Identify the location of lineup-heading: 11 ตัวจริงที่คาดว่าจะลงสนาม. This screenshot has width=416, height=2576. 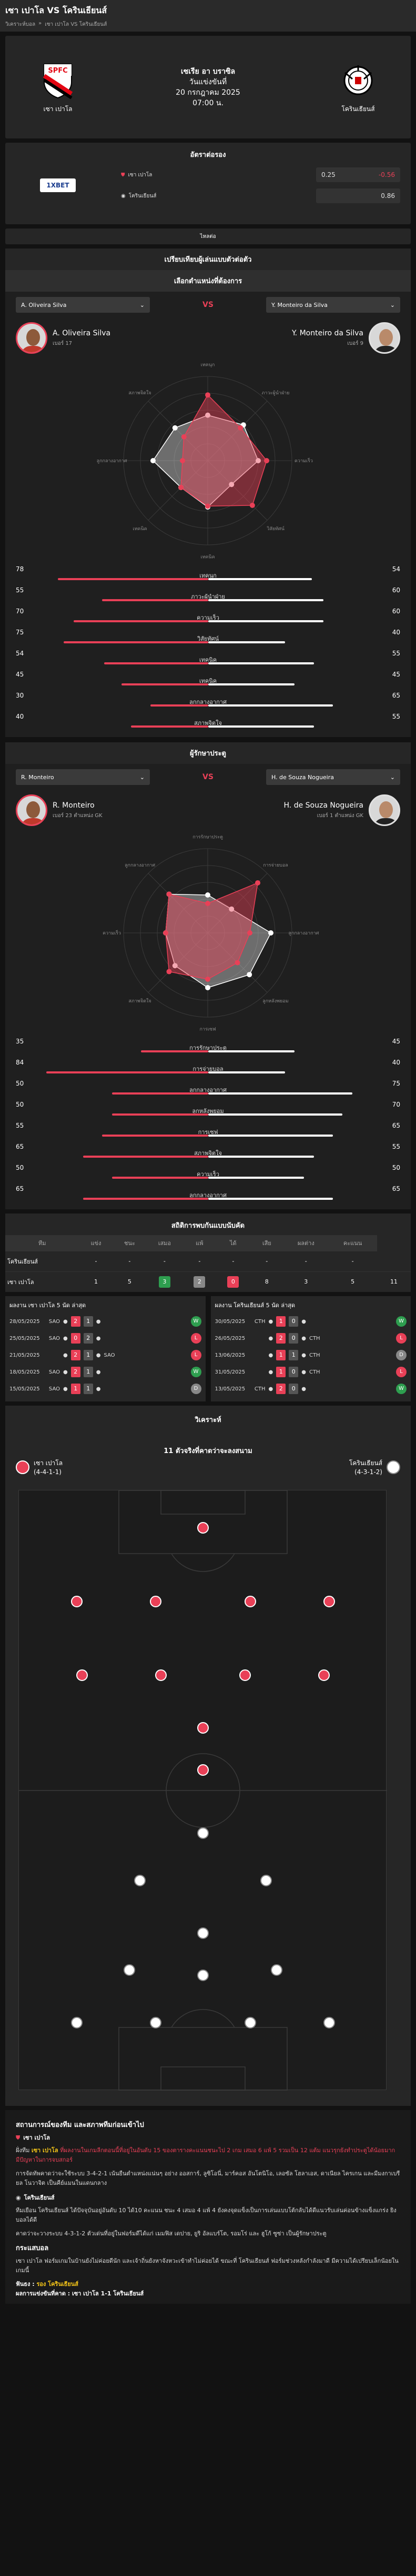
(208, 1451).